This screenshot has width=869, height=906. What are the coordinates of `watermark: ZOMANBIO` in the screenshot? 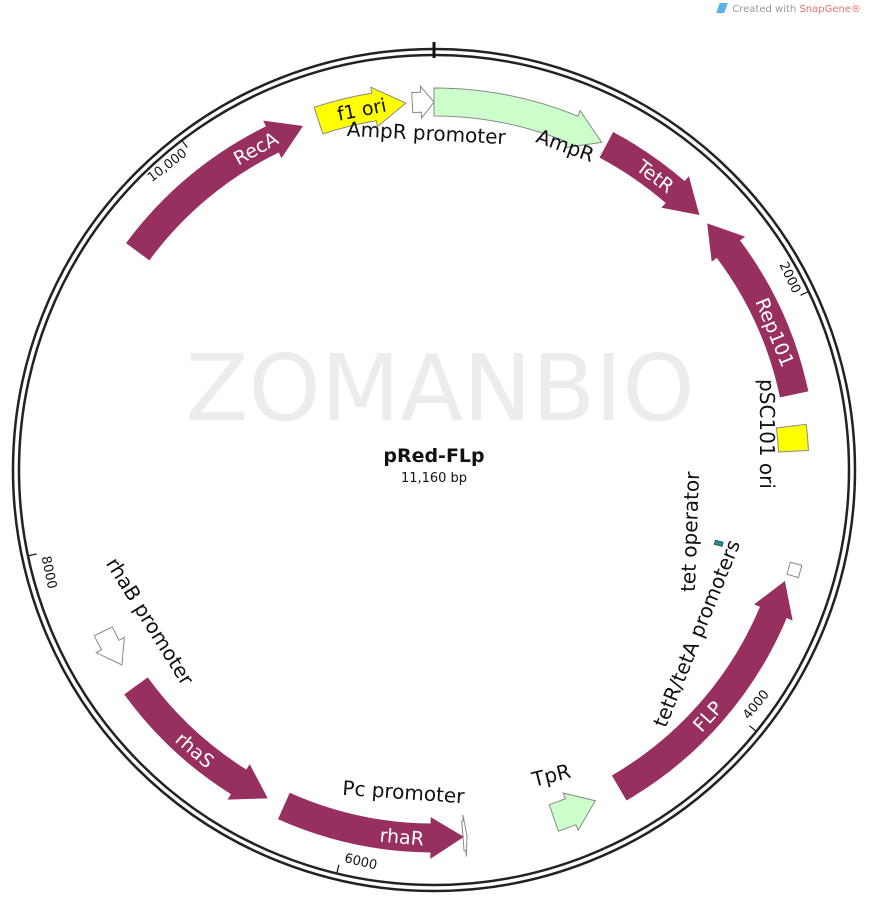 It's located at (439, 388).